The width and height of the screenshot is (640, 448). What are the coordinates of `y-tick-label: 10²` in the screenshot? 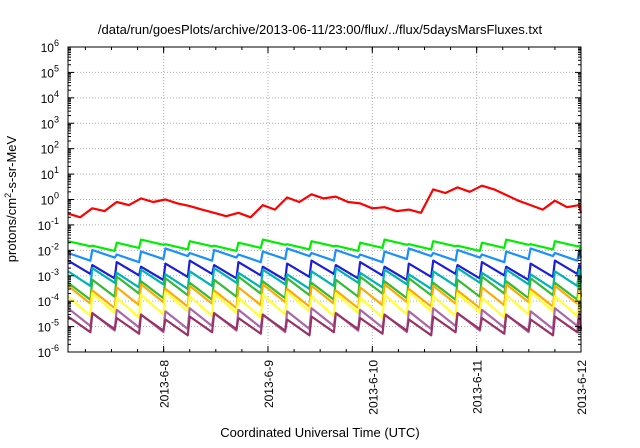 It's located at (50, 148).